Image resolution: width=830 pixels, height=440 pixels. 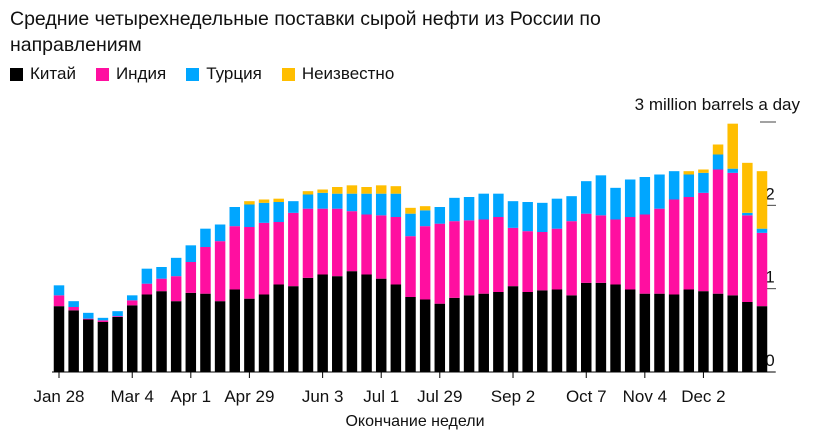 I want to click on x-tick-label-22: Jul 1, so click(x=381, y=396).